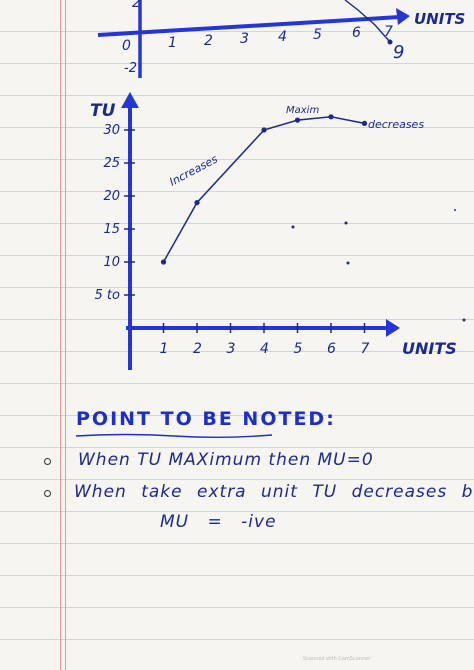 This screenshot has height=670, width=474. I want to click on notes-heading: POINT TO BE NOTED:, so click(206, 419).